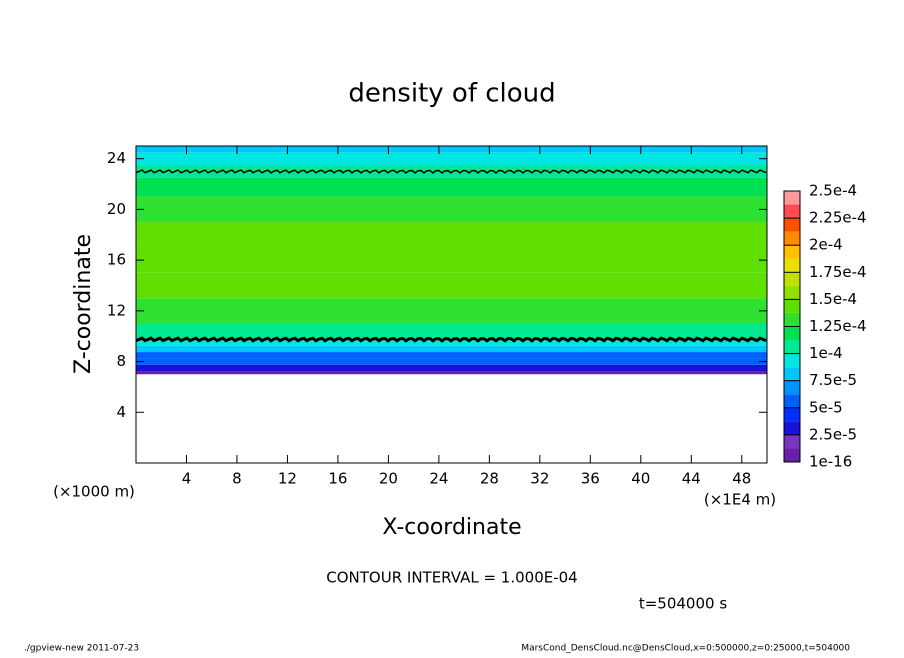 The height and width of the screenshot is (658, 904). Describe the element at coordinates (826, 353) in the screenshot. I see `colorbar-label: 1e-4` at that location.